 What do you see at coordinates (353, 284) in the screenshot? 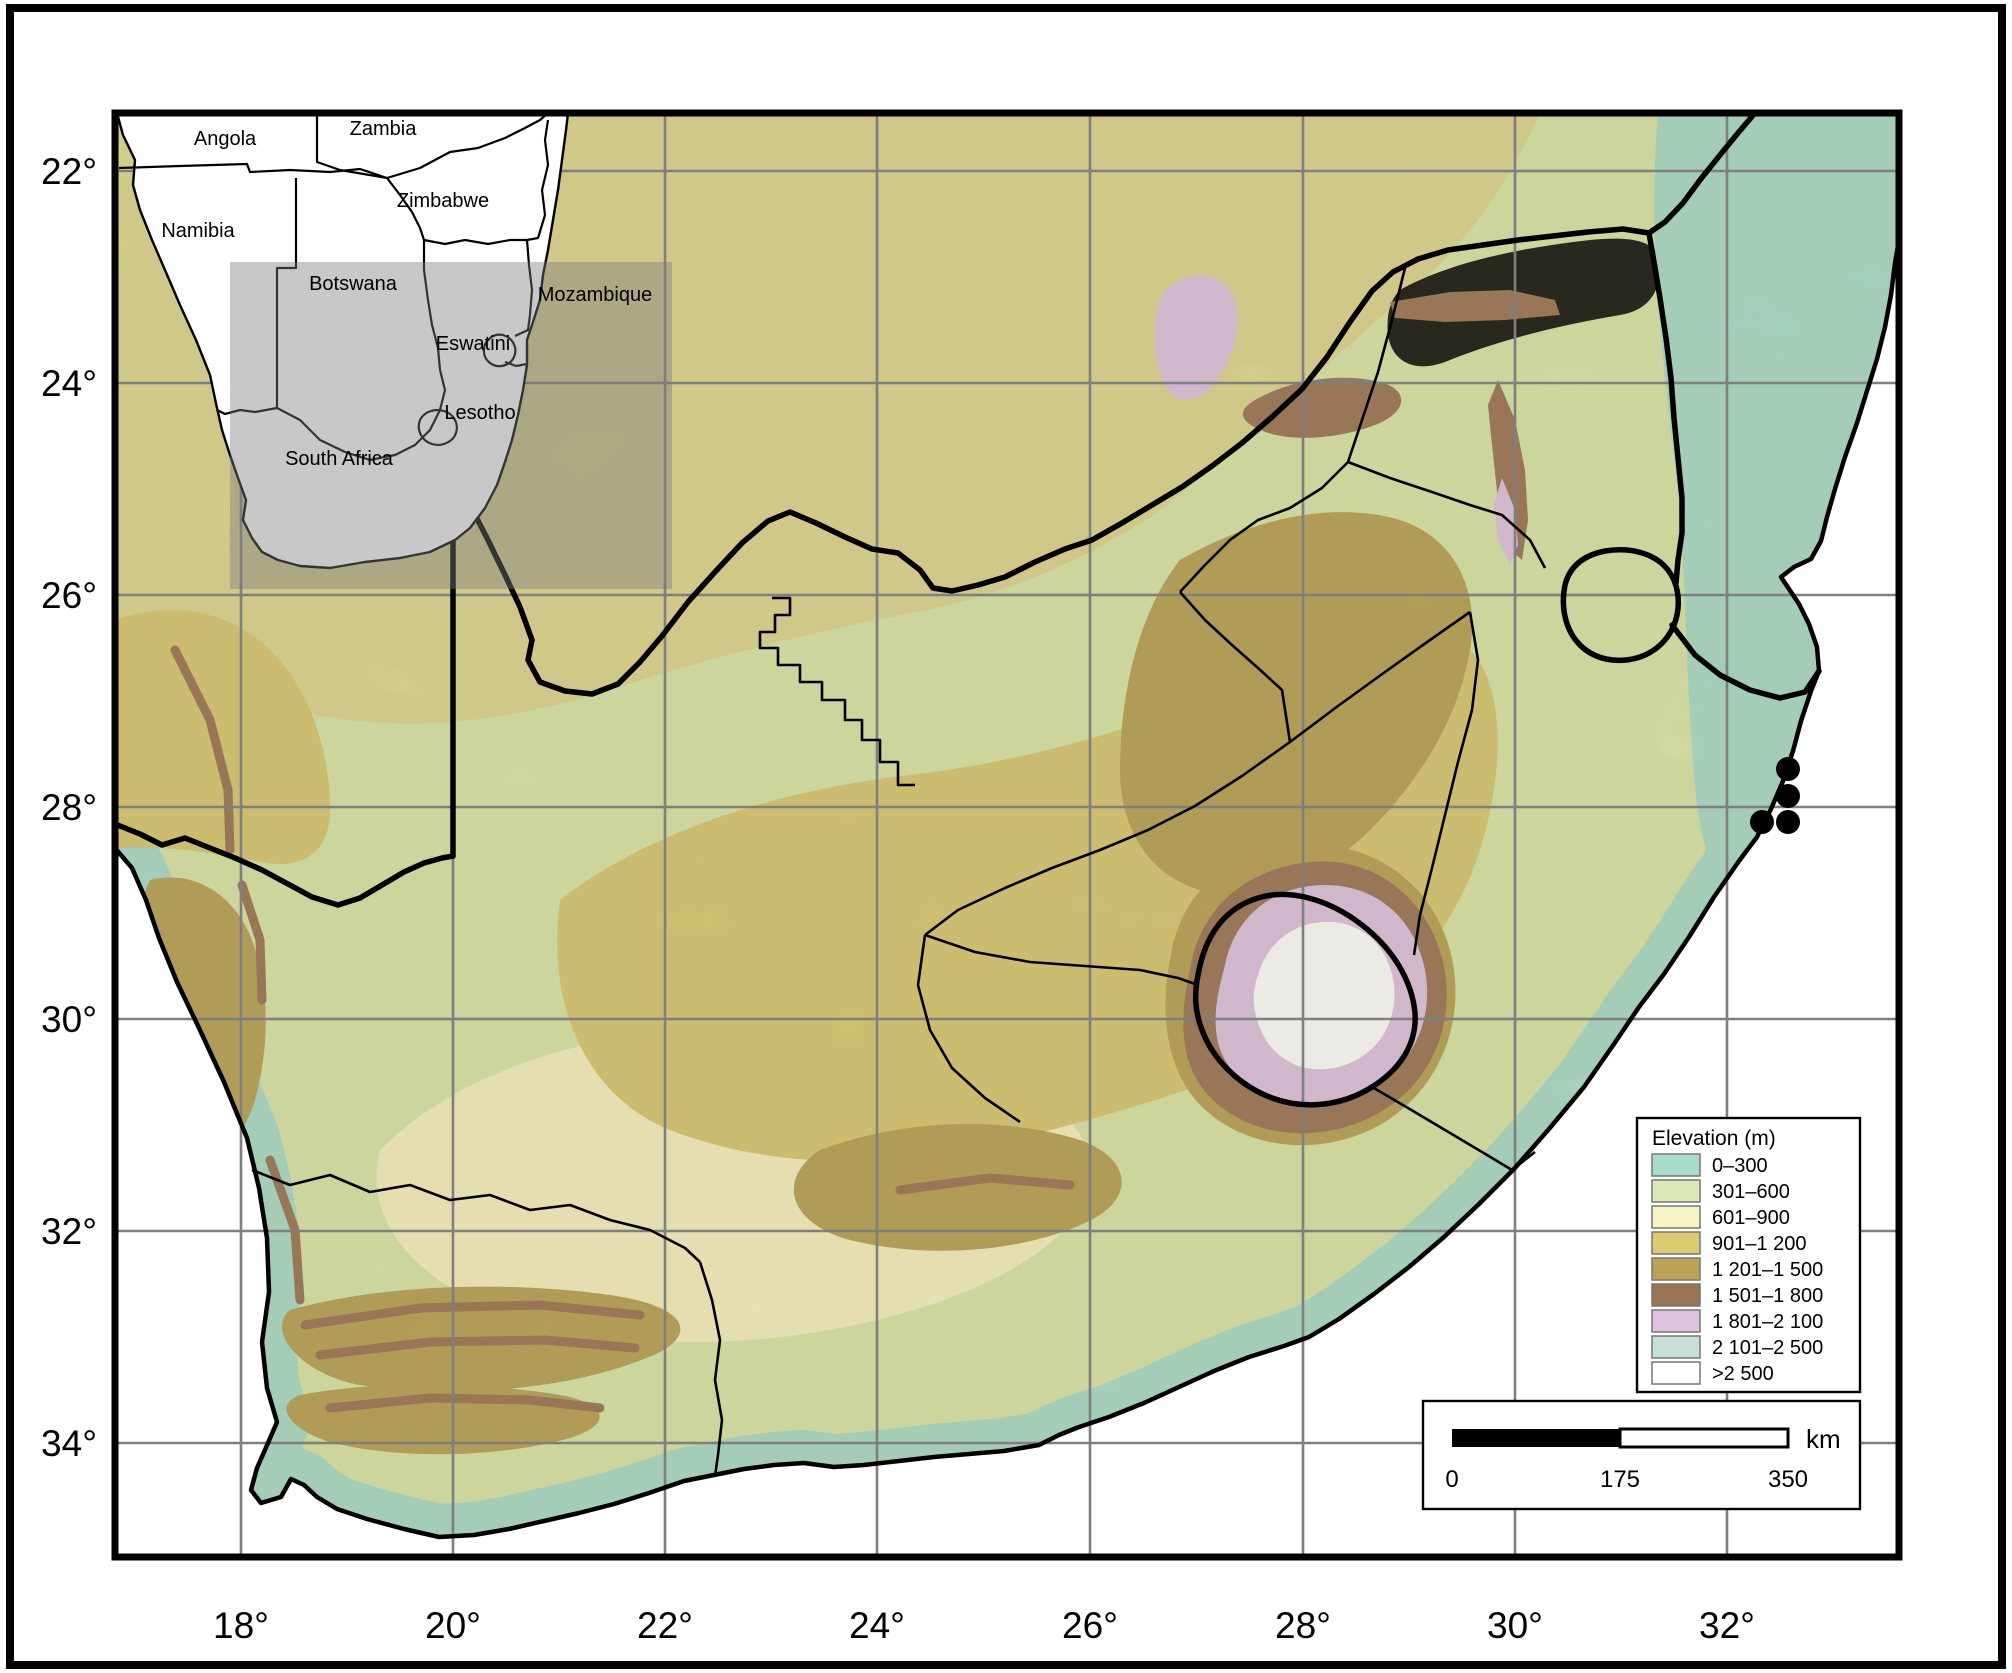
I see `inset-label-botswana: Botswana` at bounding box center [353, 284].